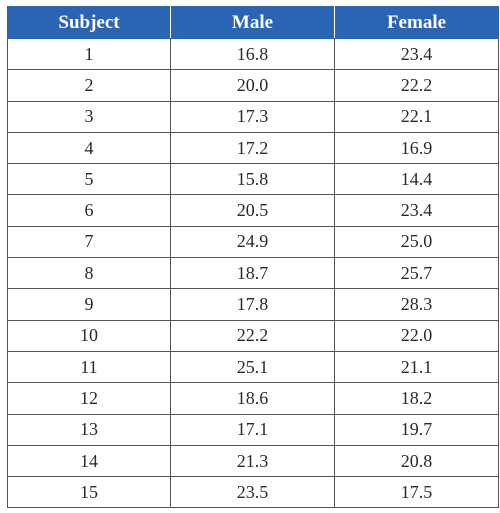  I want to click on table-row: 12 18.6 18.2, so click(253, 398).